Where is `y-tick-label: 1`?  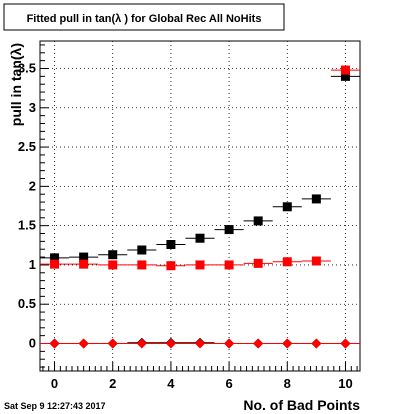
y-tick-label: 1 is located at coordinates (32, 264).